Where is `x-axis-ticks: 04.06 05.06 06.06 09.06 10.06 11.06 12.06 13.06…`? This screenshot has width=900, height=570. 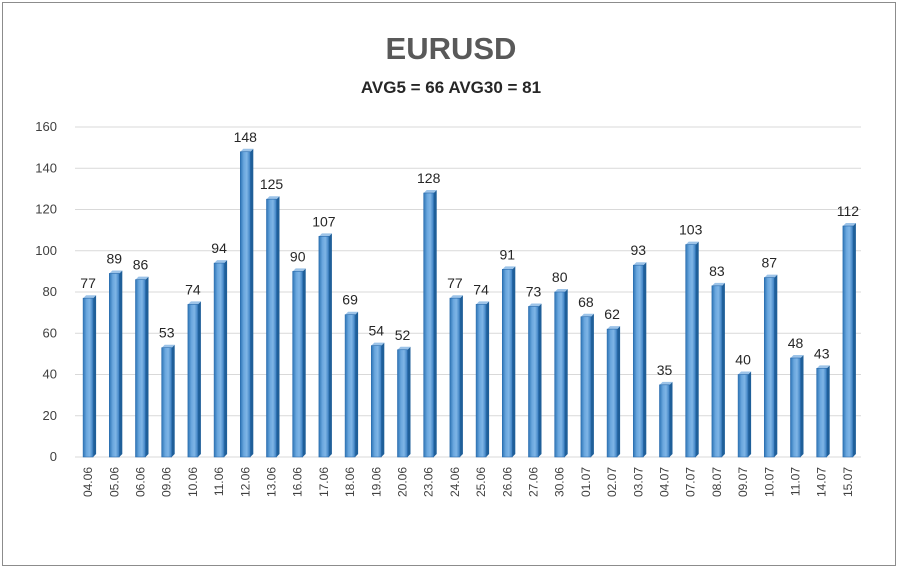 x-axis-ticks: 04.06 05.06 06.06 09.06 10.06 11.06 12.06 13.06… is located at coordinates (468, 482).